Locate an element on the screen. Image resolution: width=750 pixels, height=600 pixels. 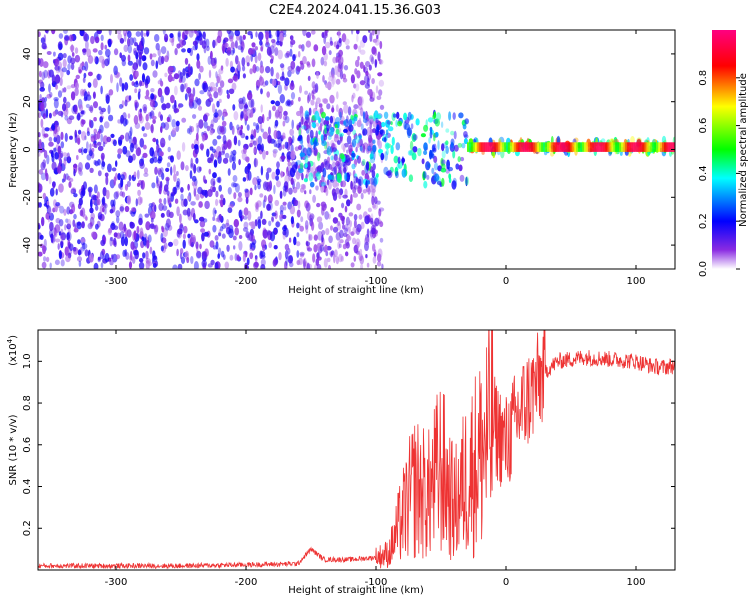
snr-y-tick-label: 0.2 is located at coordinates (27, 528).